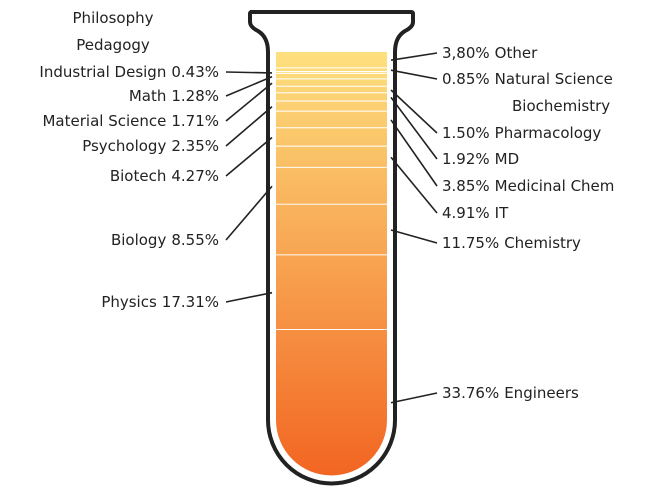  I want to click on label: Industrial Design 0.43%, so click(129, 72).